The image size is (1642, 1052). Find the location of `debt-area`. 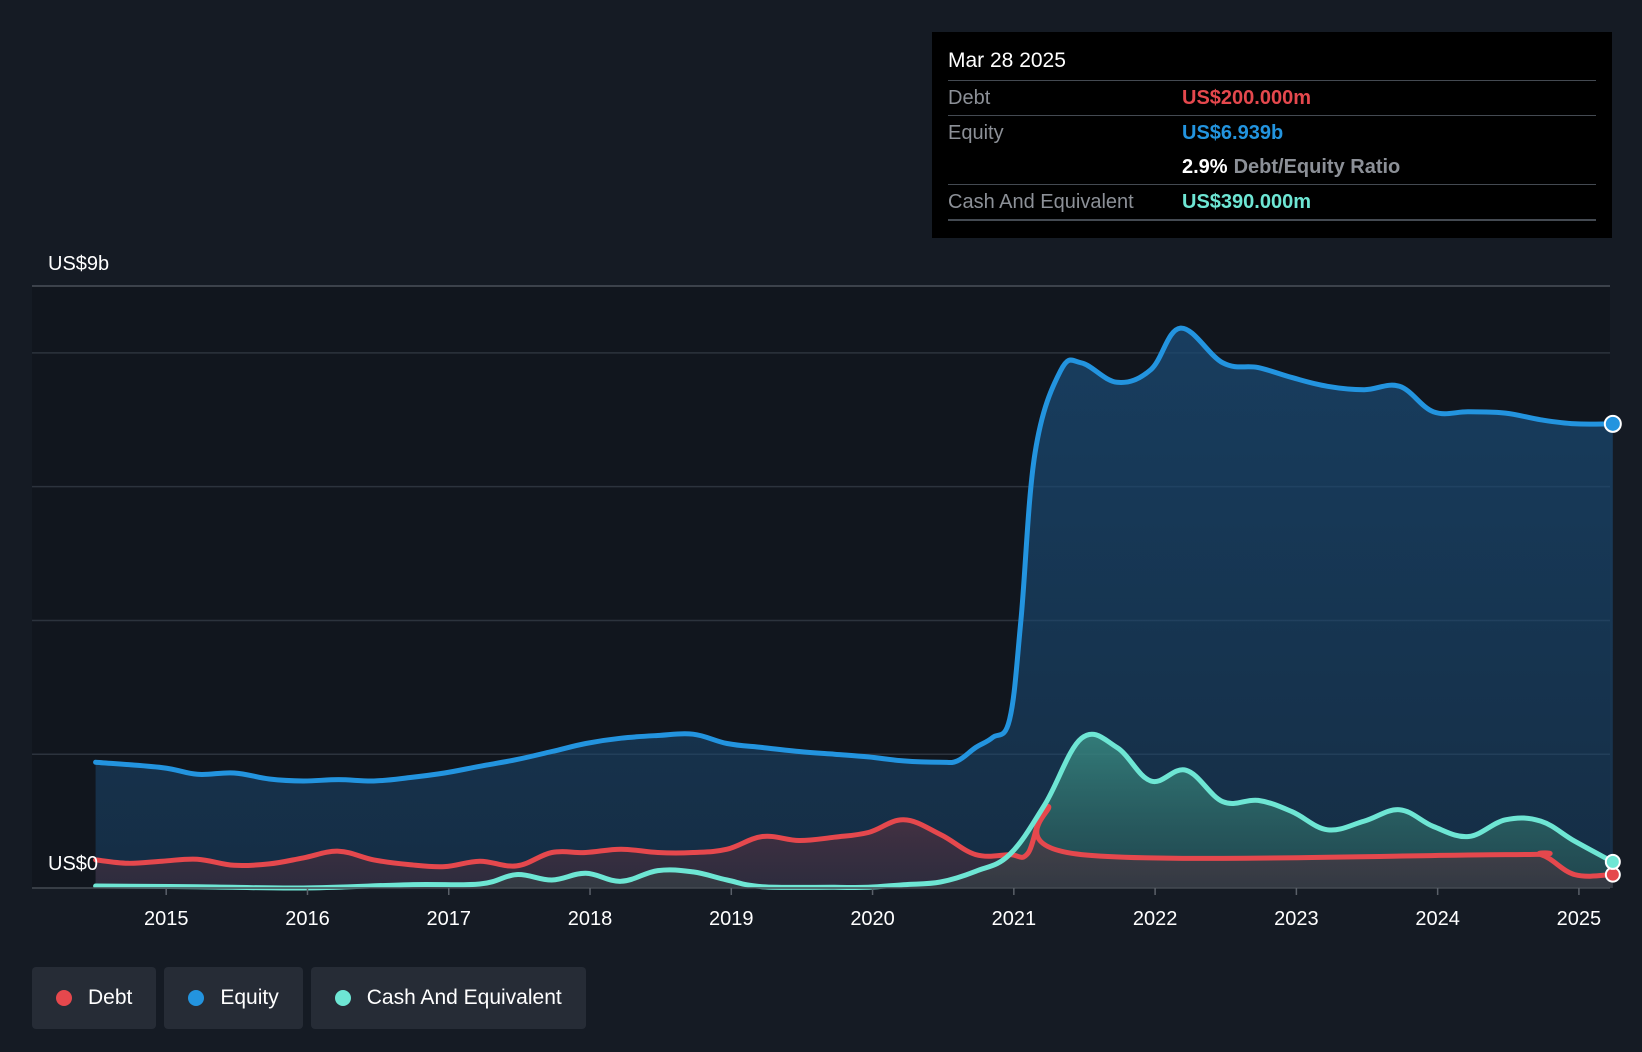

debt-area is located at coordinates (854, 847).